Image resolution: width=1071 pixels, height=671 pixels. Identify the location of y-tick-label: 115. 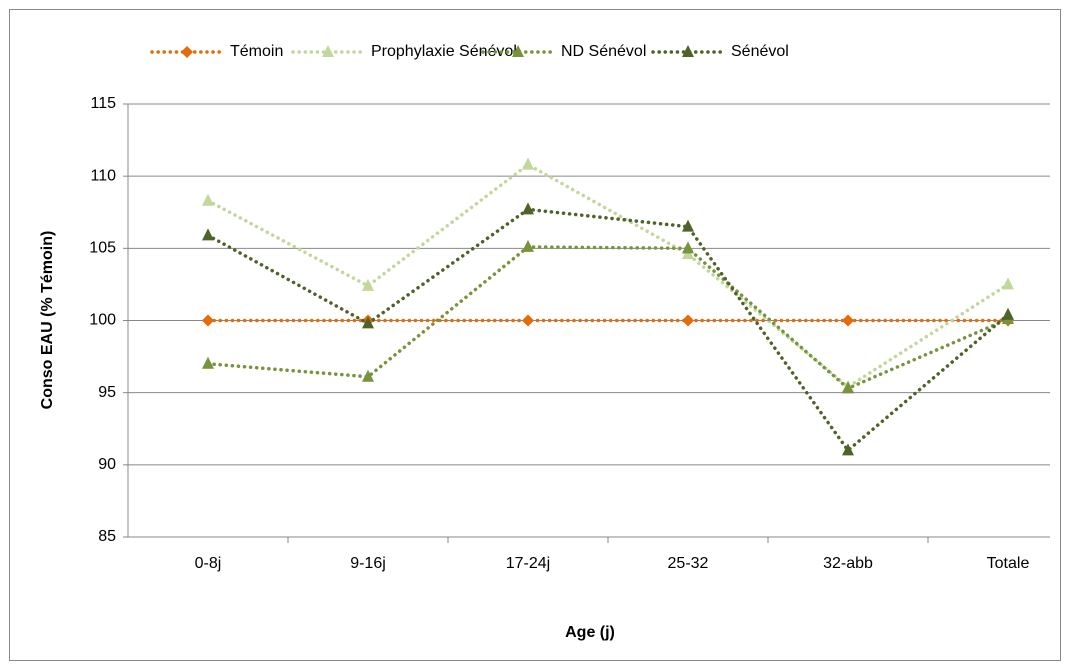
(103, 103).